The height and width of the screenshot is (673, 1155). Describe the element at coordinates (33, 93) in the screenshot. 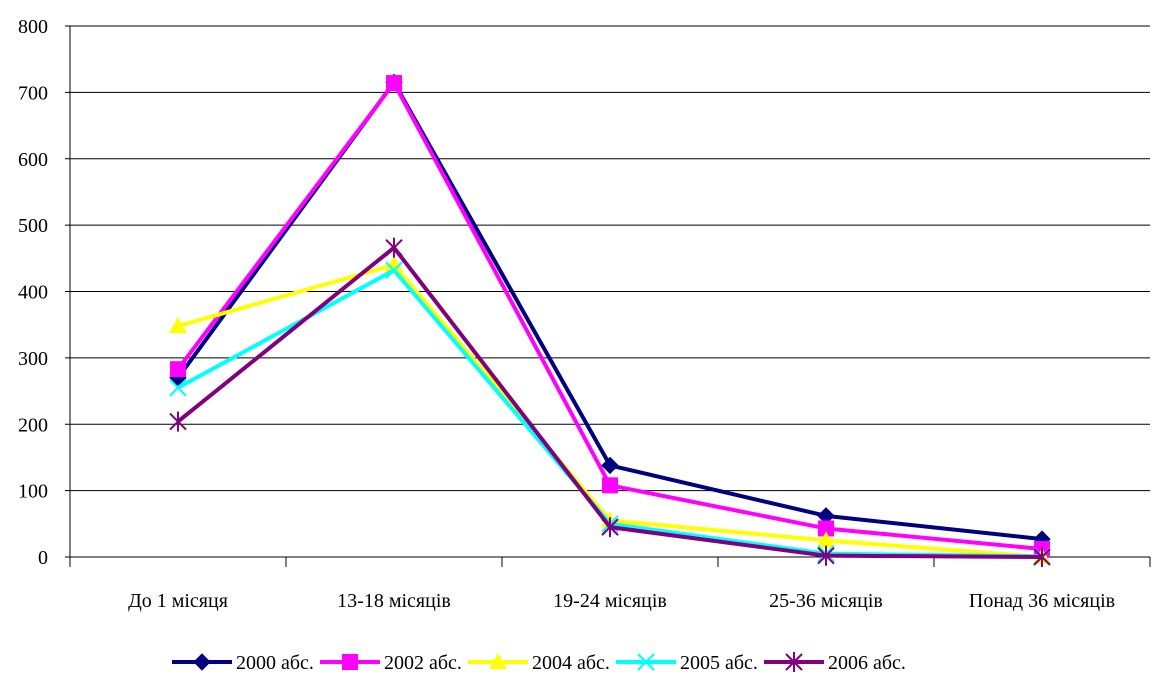

I see `y-tick-label: 700` at that location.